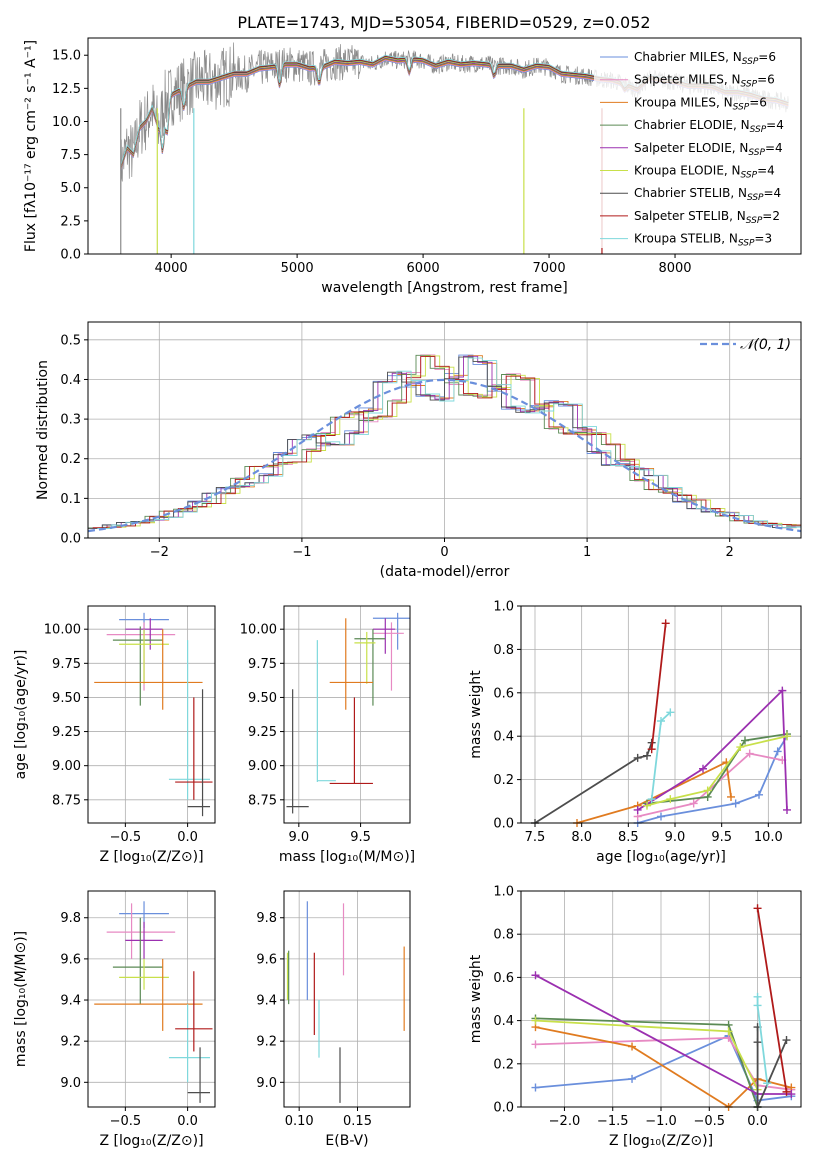 The image size is (819, 1170). Describe the element at coordinates (709, 1121) in the screenshot. I see `x-tick-label: −0.5` at that location.